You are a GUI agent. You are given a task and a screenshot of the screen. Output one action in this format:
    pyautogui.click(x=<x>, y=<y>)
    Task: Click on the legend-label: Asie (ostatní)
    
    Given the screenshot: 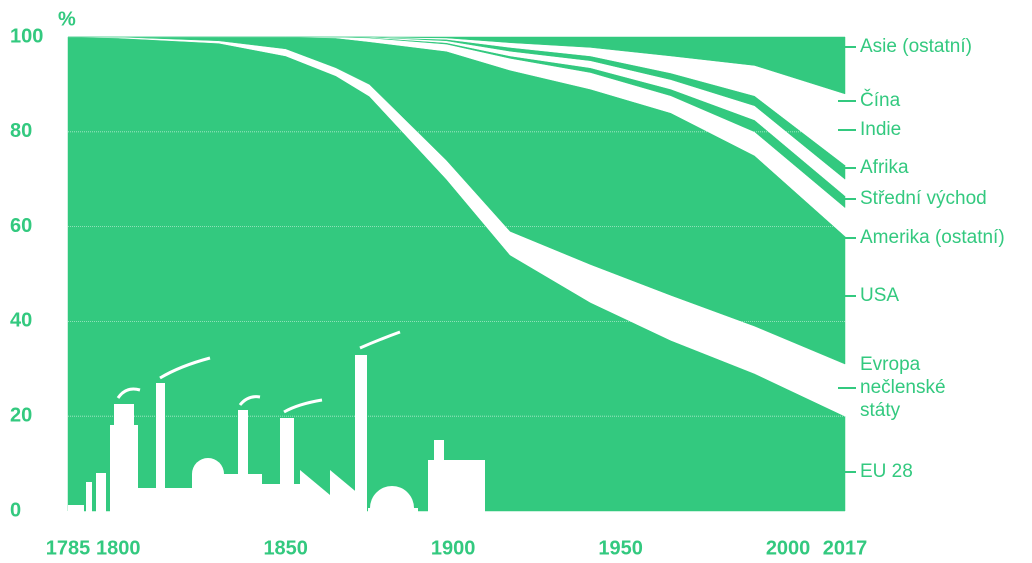 What is the action you would take?
    pyautogui.click(x=916, y=46)
    